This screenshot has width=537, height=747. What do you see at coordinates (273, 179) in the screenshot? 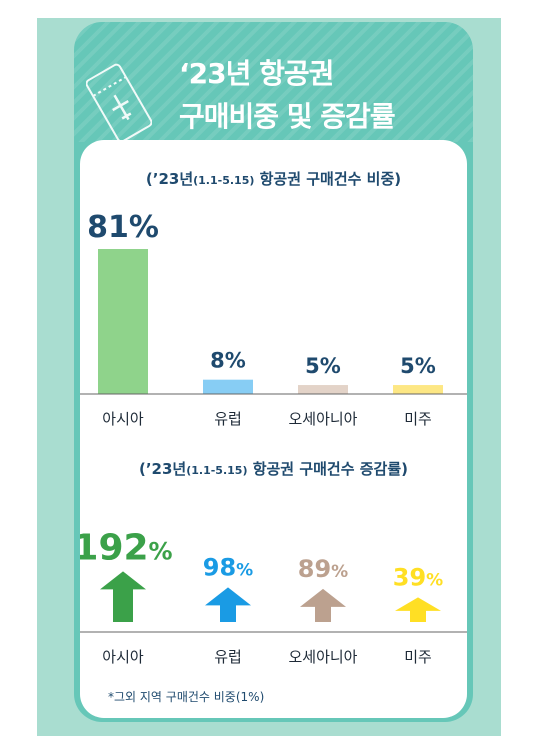
I see `share-chart-subtitle: (’23년(1.1-5.15) 항공권 구매건수 비중)` at bounding box center [273, 179].